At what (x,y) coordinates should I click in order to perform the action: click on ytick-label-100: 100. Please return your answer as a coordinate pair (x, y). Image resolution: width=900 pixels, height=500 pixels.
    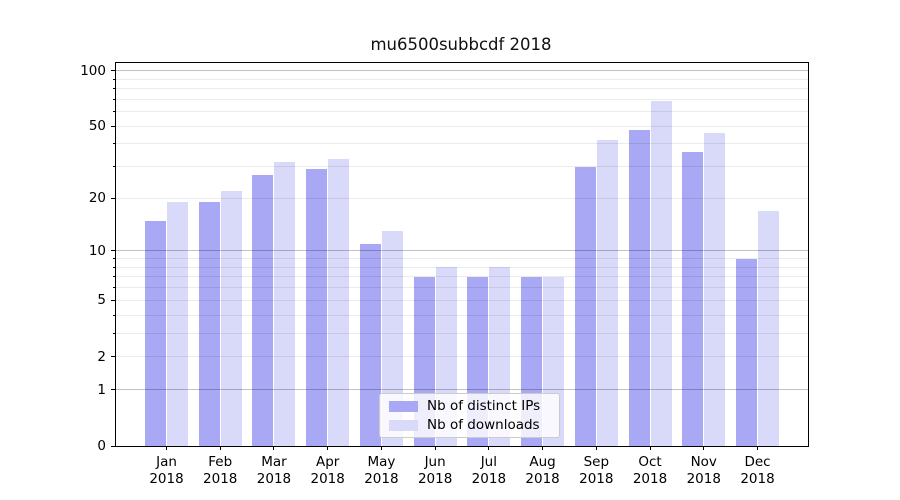
    Looking at the image, I should click on (93, 70).